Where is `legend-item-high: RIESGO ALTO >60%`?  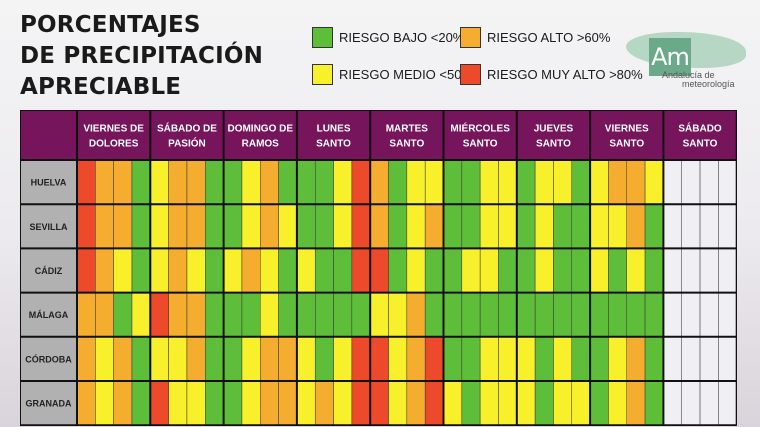 legend-item-high: RIESGO ALTO >60% is located at coordinates (535, 37).